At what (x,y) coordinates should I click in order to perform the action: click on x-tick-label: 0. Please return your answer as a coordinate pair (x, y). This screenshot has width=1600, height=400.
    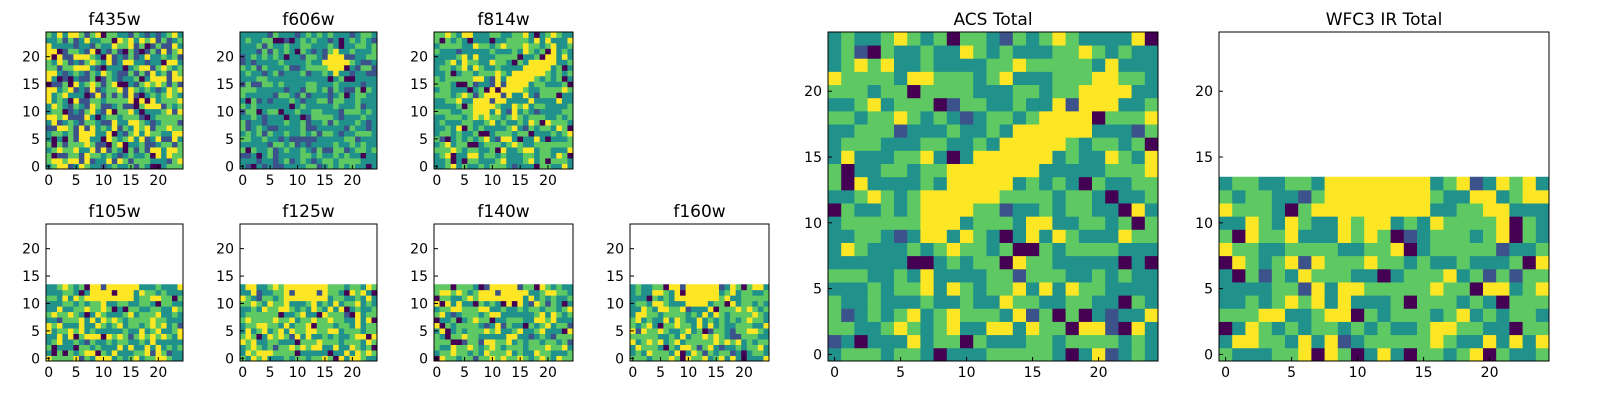
    Looking at the image, I should click on (1225, 373).